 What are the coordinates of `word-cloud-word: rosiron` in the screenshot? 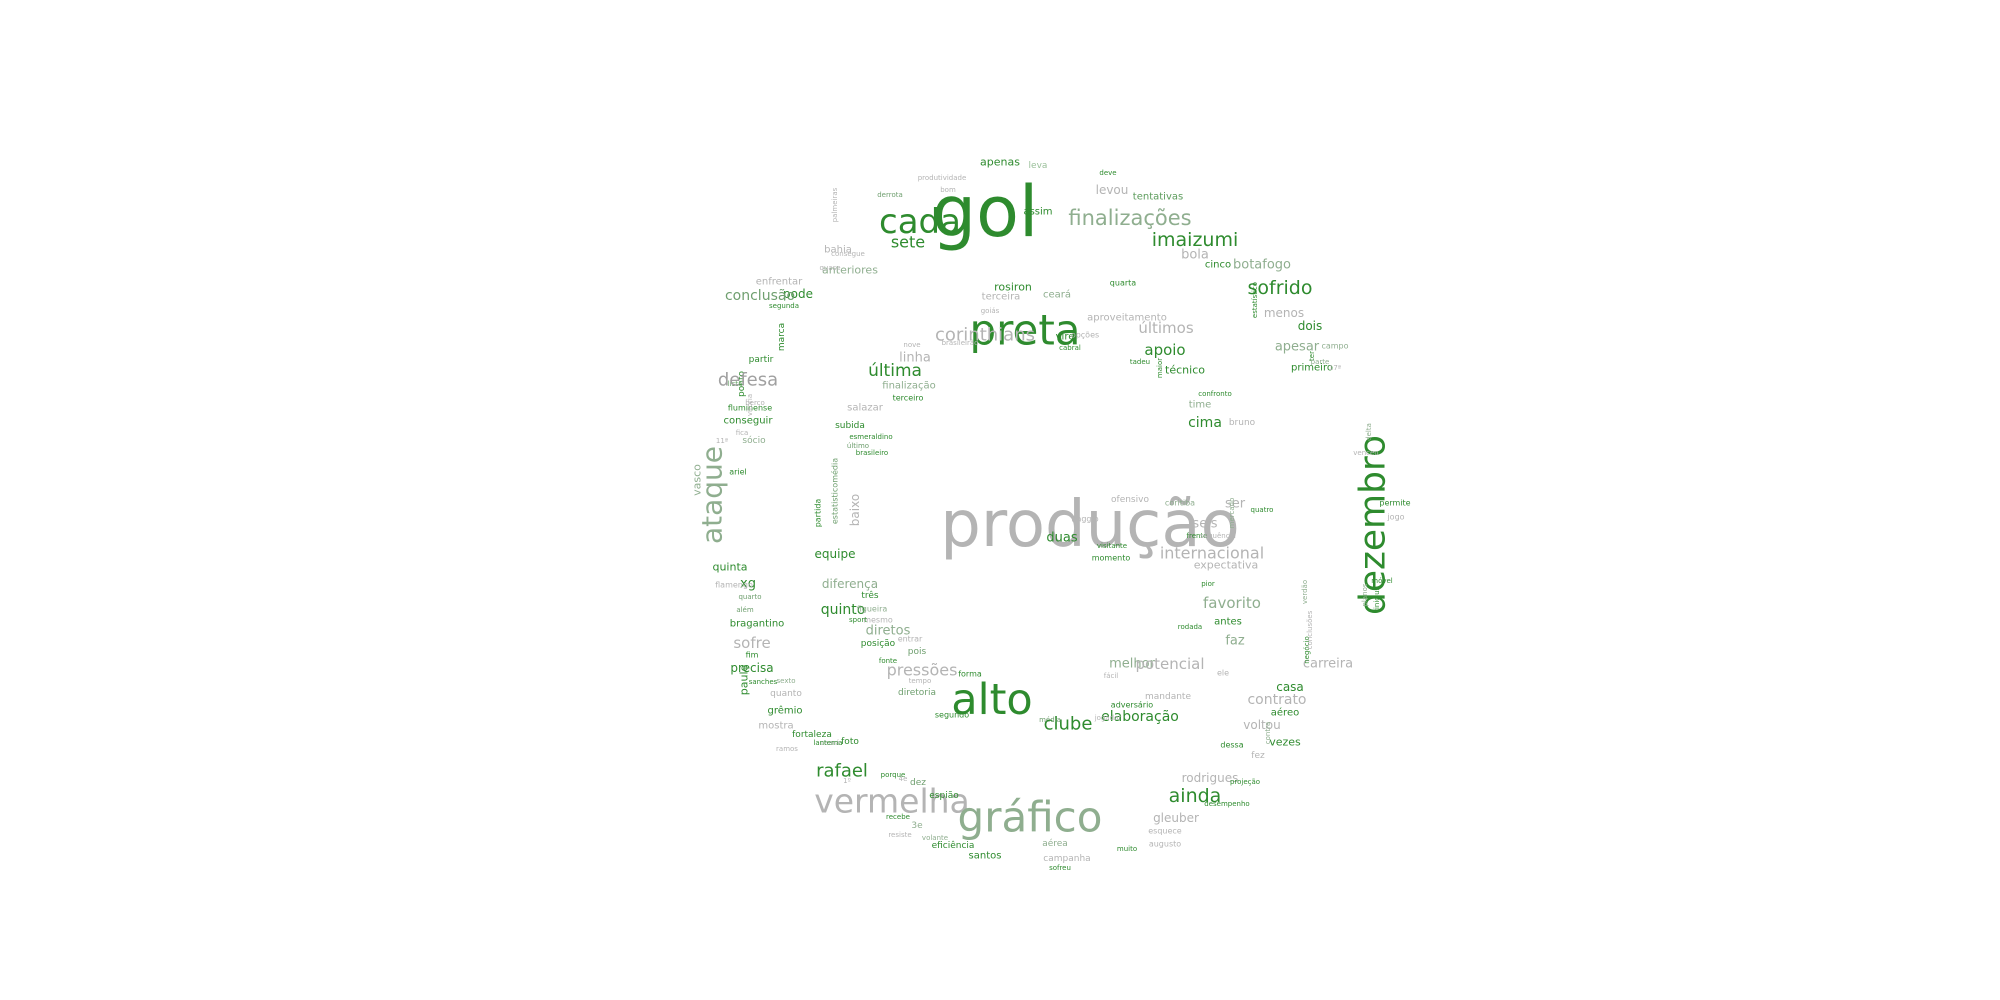 It's located at (1013, 287).